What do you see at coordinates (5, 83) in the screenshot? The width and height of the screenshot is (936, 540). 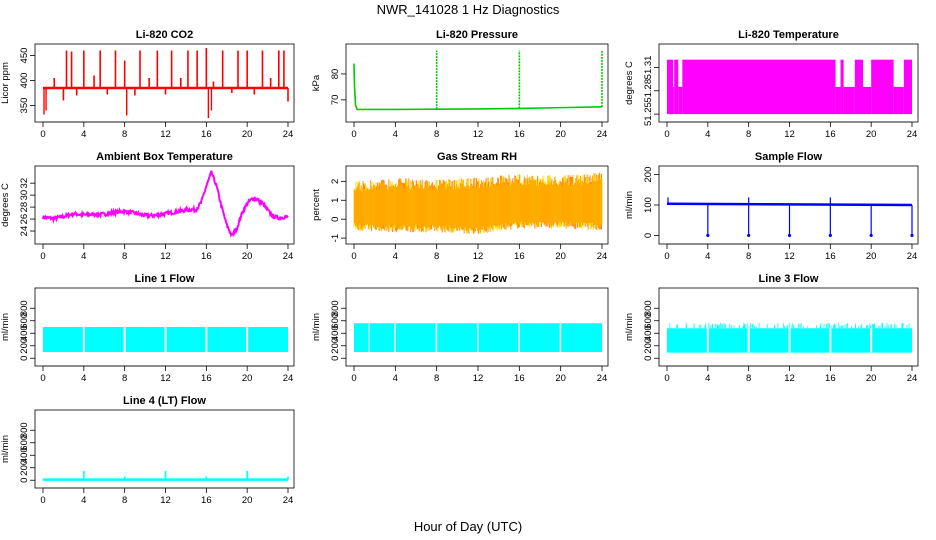 I see `y-axis-label: Licor ppm` at bounding box center [5, 83].